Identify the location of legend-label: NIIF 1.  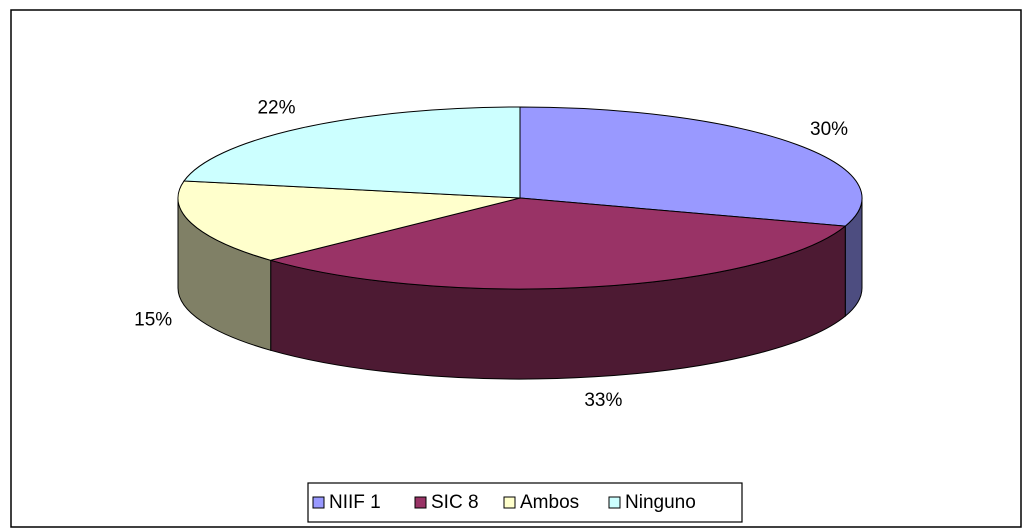
(355, 502).